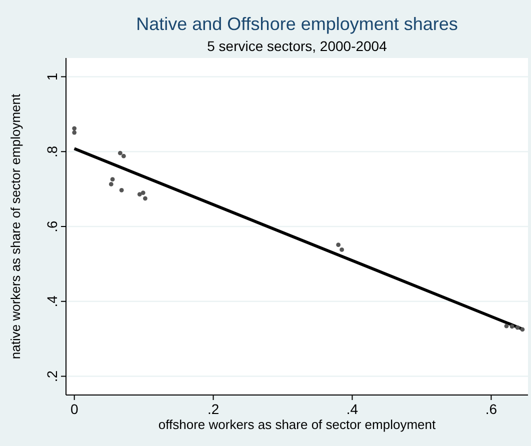 The height and width of the screenshot is (446, 531). What do you see at coordinates (491, 409) in the screenshot?
I see `x-tick-label: .6` at bounding box center [491, 409].